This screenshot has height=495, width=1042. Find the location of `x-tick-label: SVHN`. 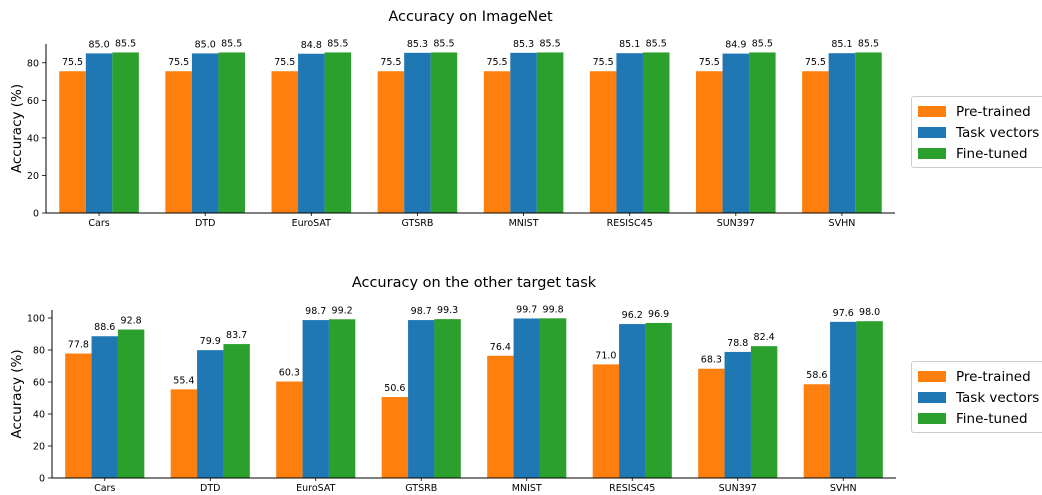

x-tick-label: SVHN is located at coordinates (843, 488).